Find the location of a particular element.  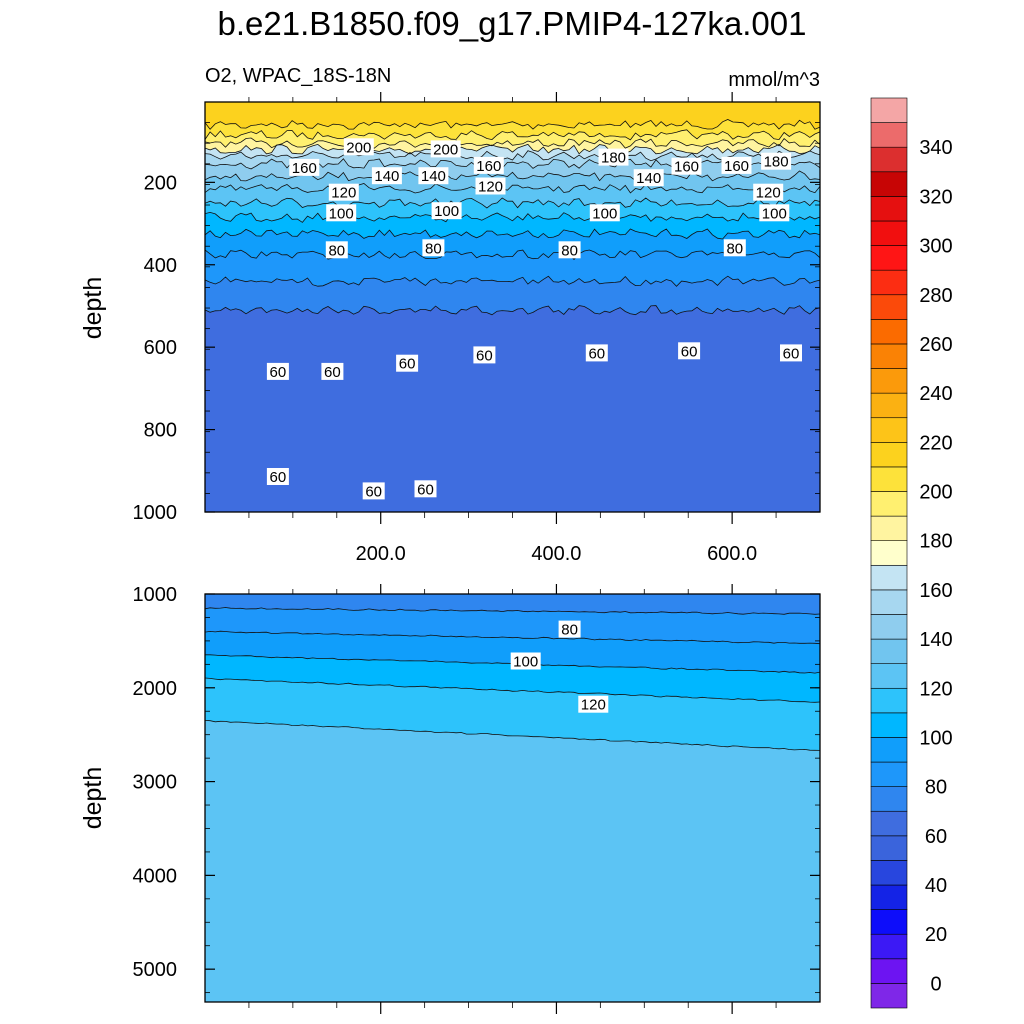

colorbar-label: 140 is located at coordinates (935, 640).